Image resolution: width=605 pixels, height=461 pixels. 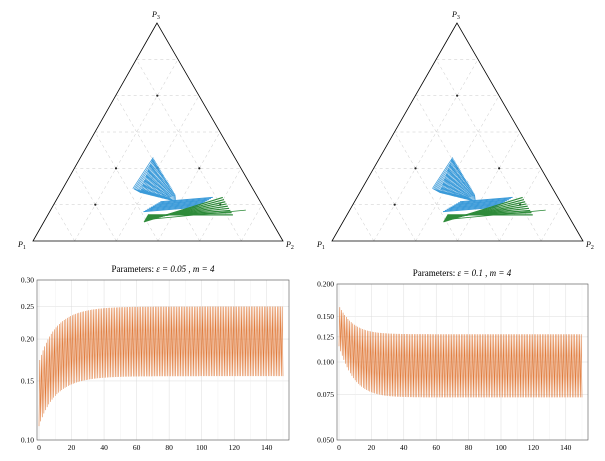 I want to click on y-tick-label: 0.050, so click(x=325, y=440).